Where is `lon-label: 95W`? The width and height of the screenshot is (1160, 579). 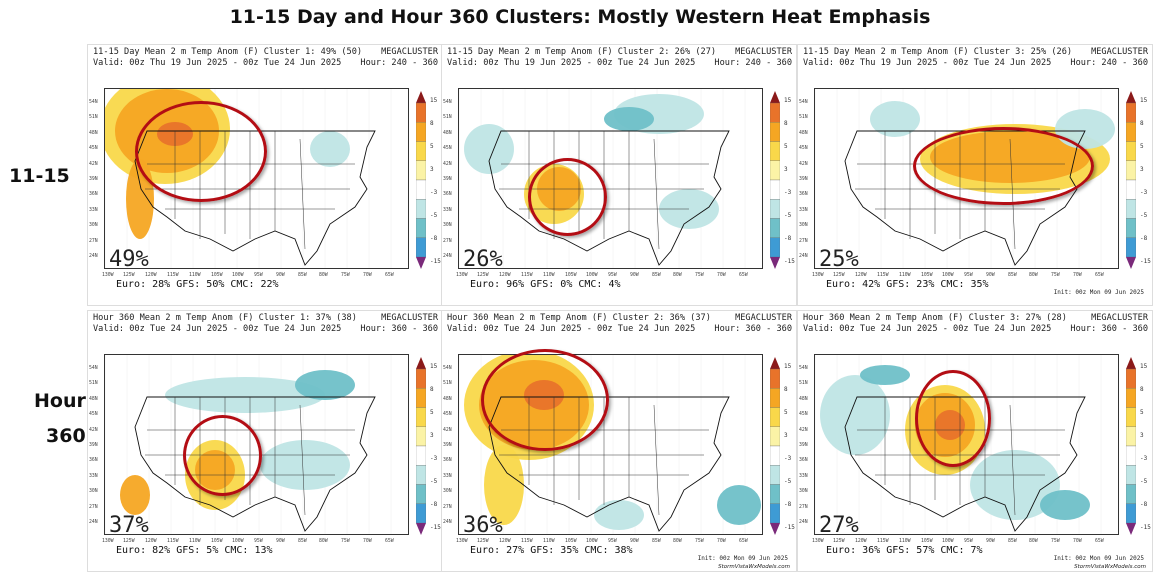
lon-label: 95W is located at coordinates (968, 541).